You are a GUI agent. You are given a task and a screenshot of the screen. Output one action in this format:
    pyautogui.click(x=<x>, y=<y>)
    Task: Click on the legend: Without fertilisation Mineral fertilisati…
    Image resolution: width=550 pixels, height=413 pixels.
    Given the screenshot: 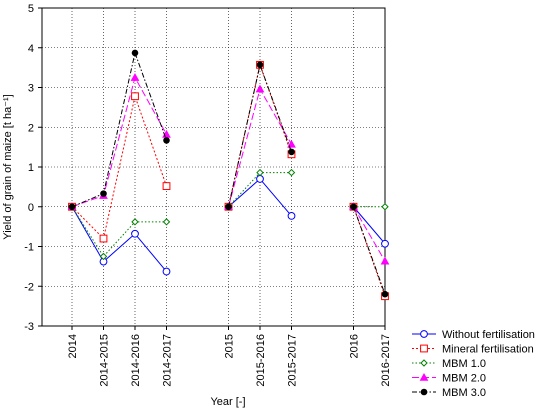 What is the action you would take?
    pyautogui.click(x=473, y=364)
    